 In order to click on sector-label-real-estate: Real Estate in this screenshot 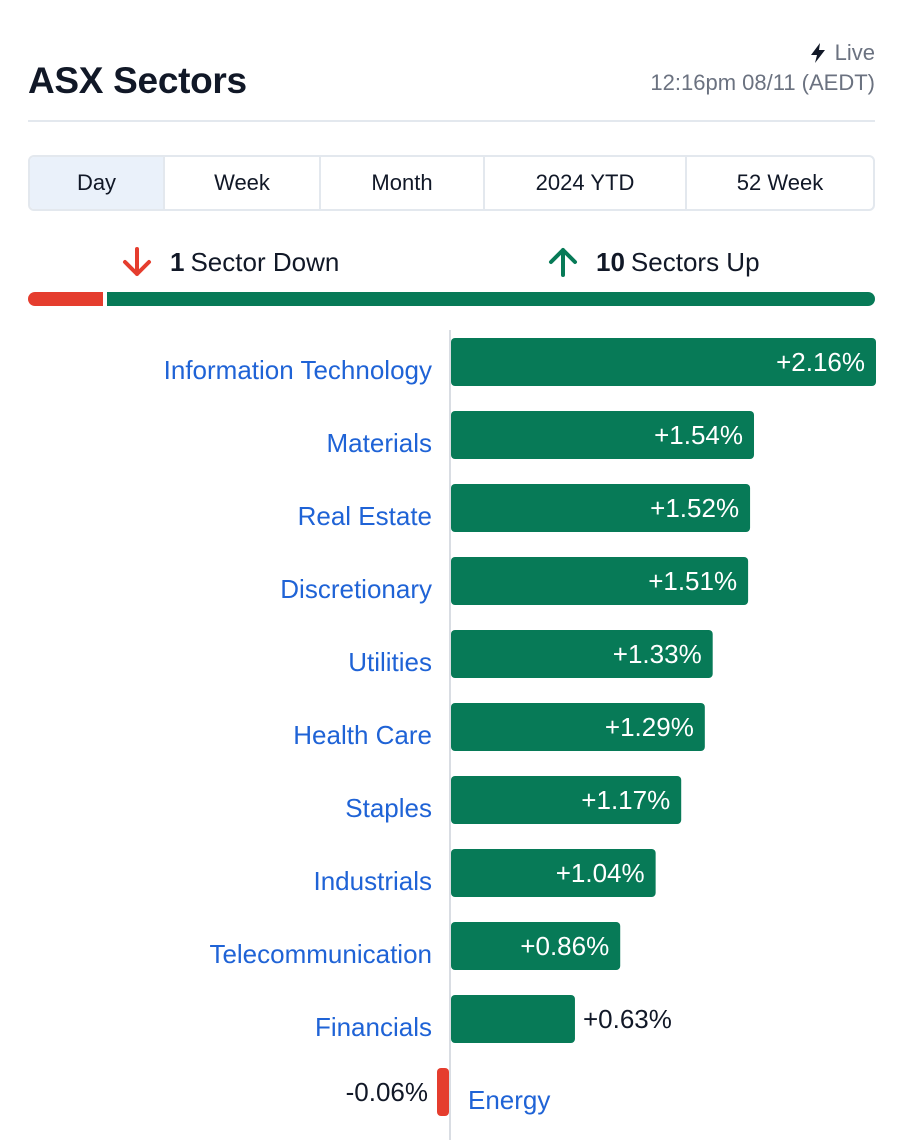, I will do `click(365, 516)`.